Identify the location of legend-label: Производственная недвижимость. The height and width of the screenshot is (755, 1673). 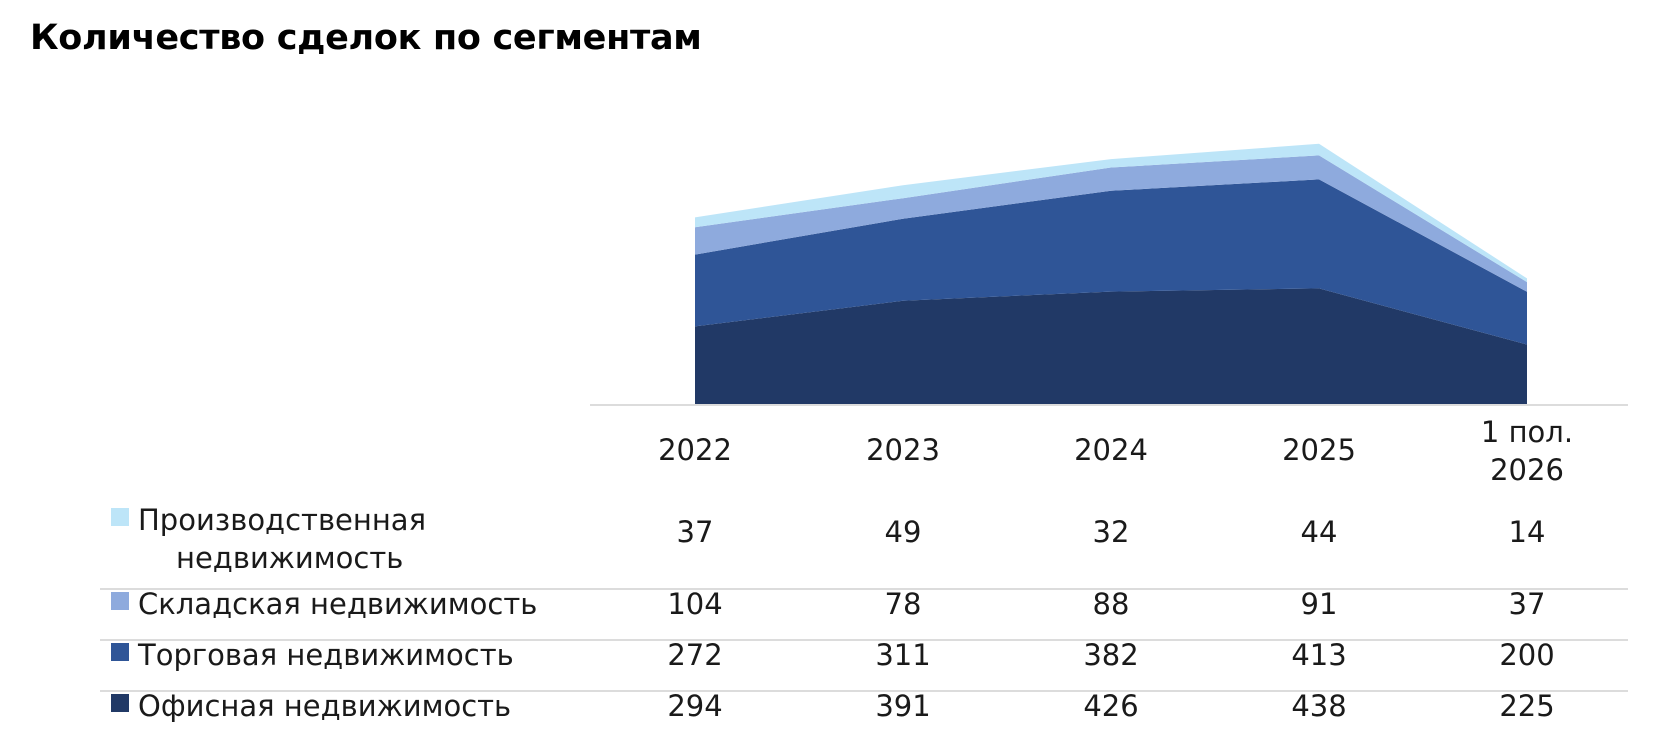
(282, 539).